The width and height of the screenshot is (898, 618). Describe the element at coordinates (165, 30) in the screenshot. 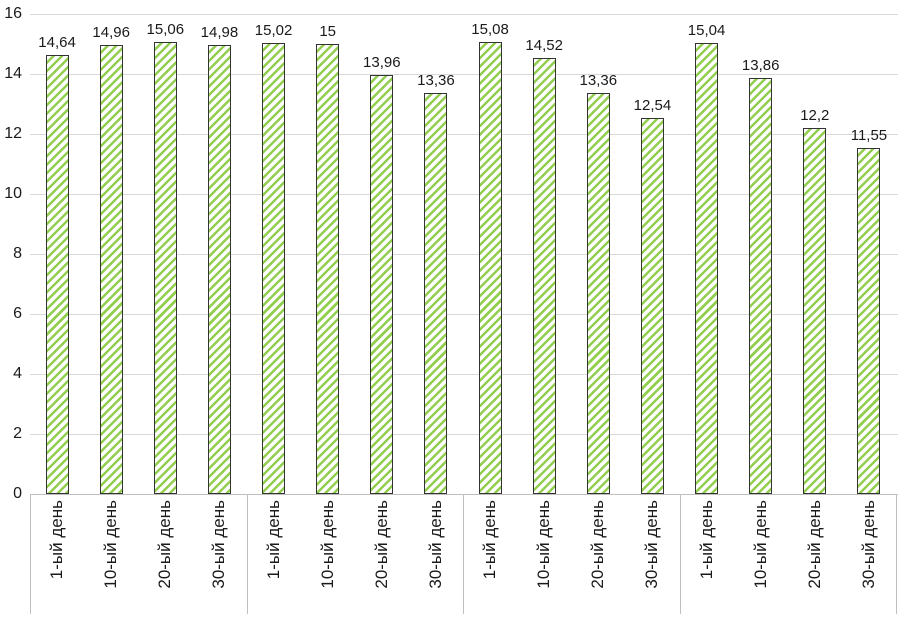

I see `bar-value-label: 15,06` at that location.